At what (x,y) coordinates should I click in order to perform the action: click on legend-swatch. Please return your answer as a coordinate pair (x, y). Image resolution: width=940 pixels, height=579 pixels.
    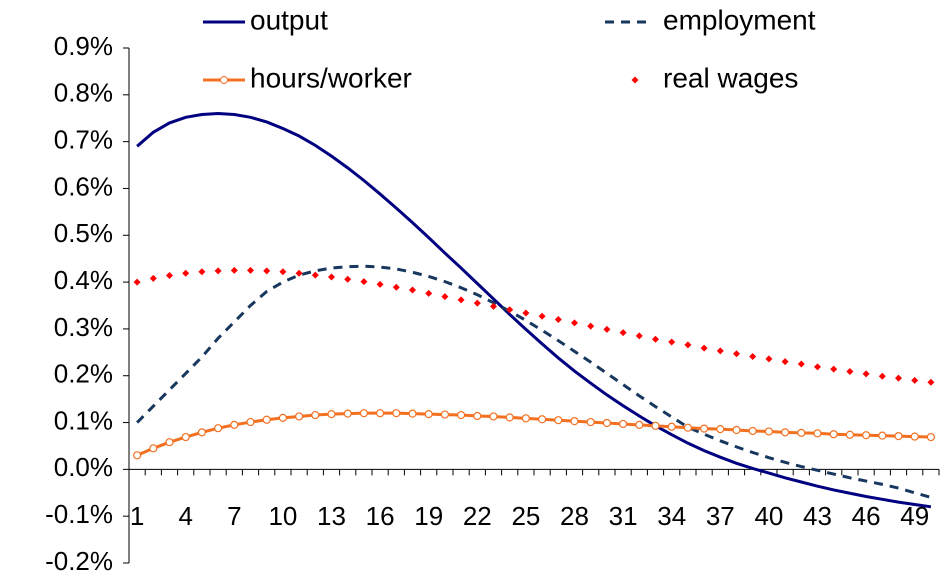
    Looking at the image, I should click on (224, 80).